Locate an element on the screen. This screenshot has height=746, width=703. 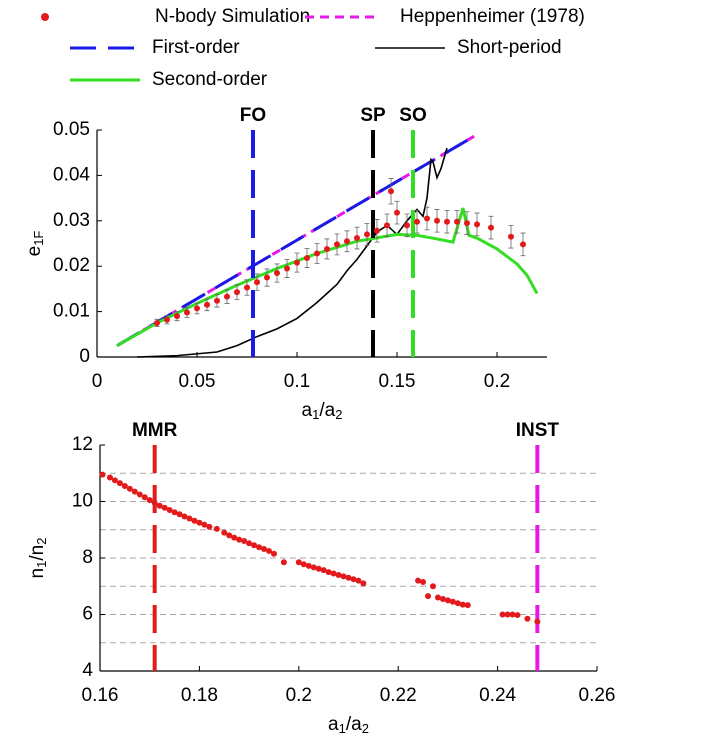
y-tick-label: 12 is located at coordinates (82, 444).